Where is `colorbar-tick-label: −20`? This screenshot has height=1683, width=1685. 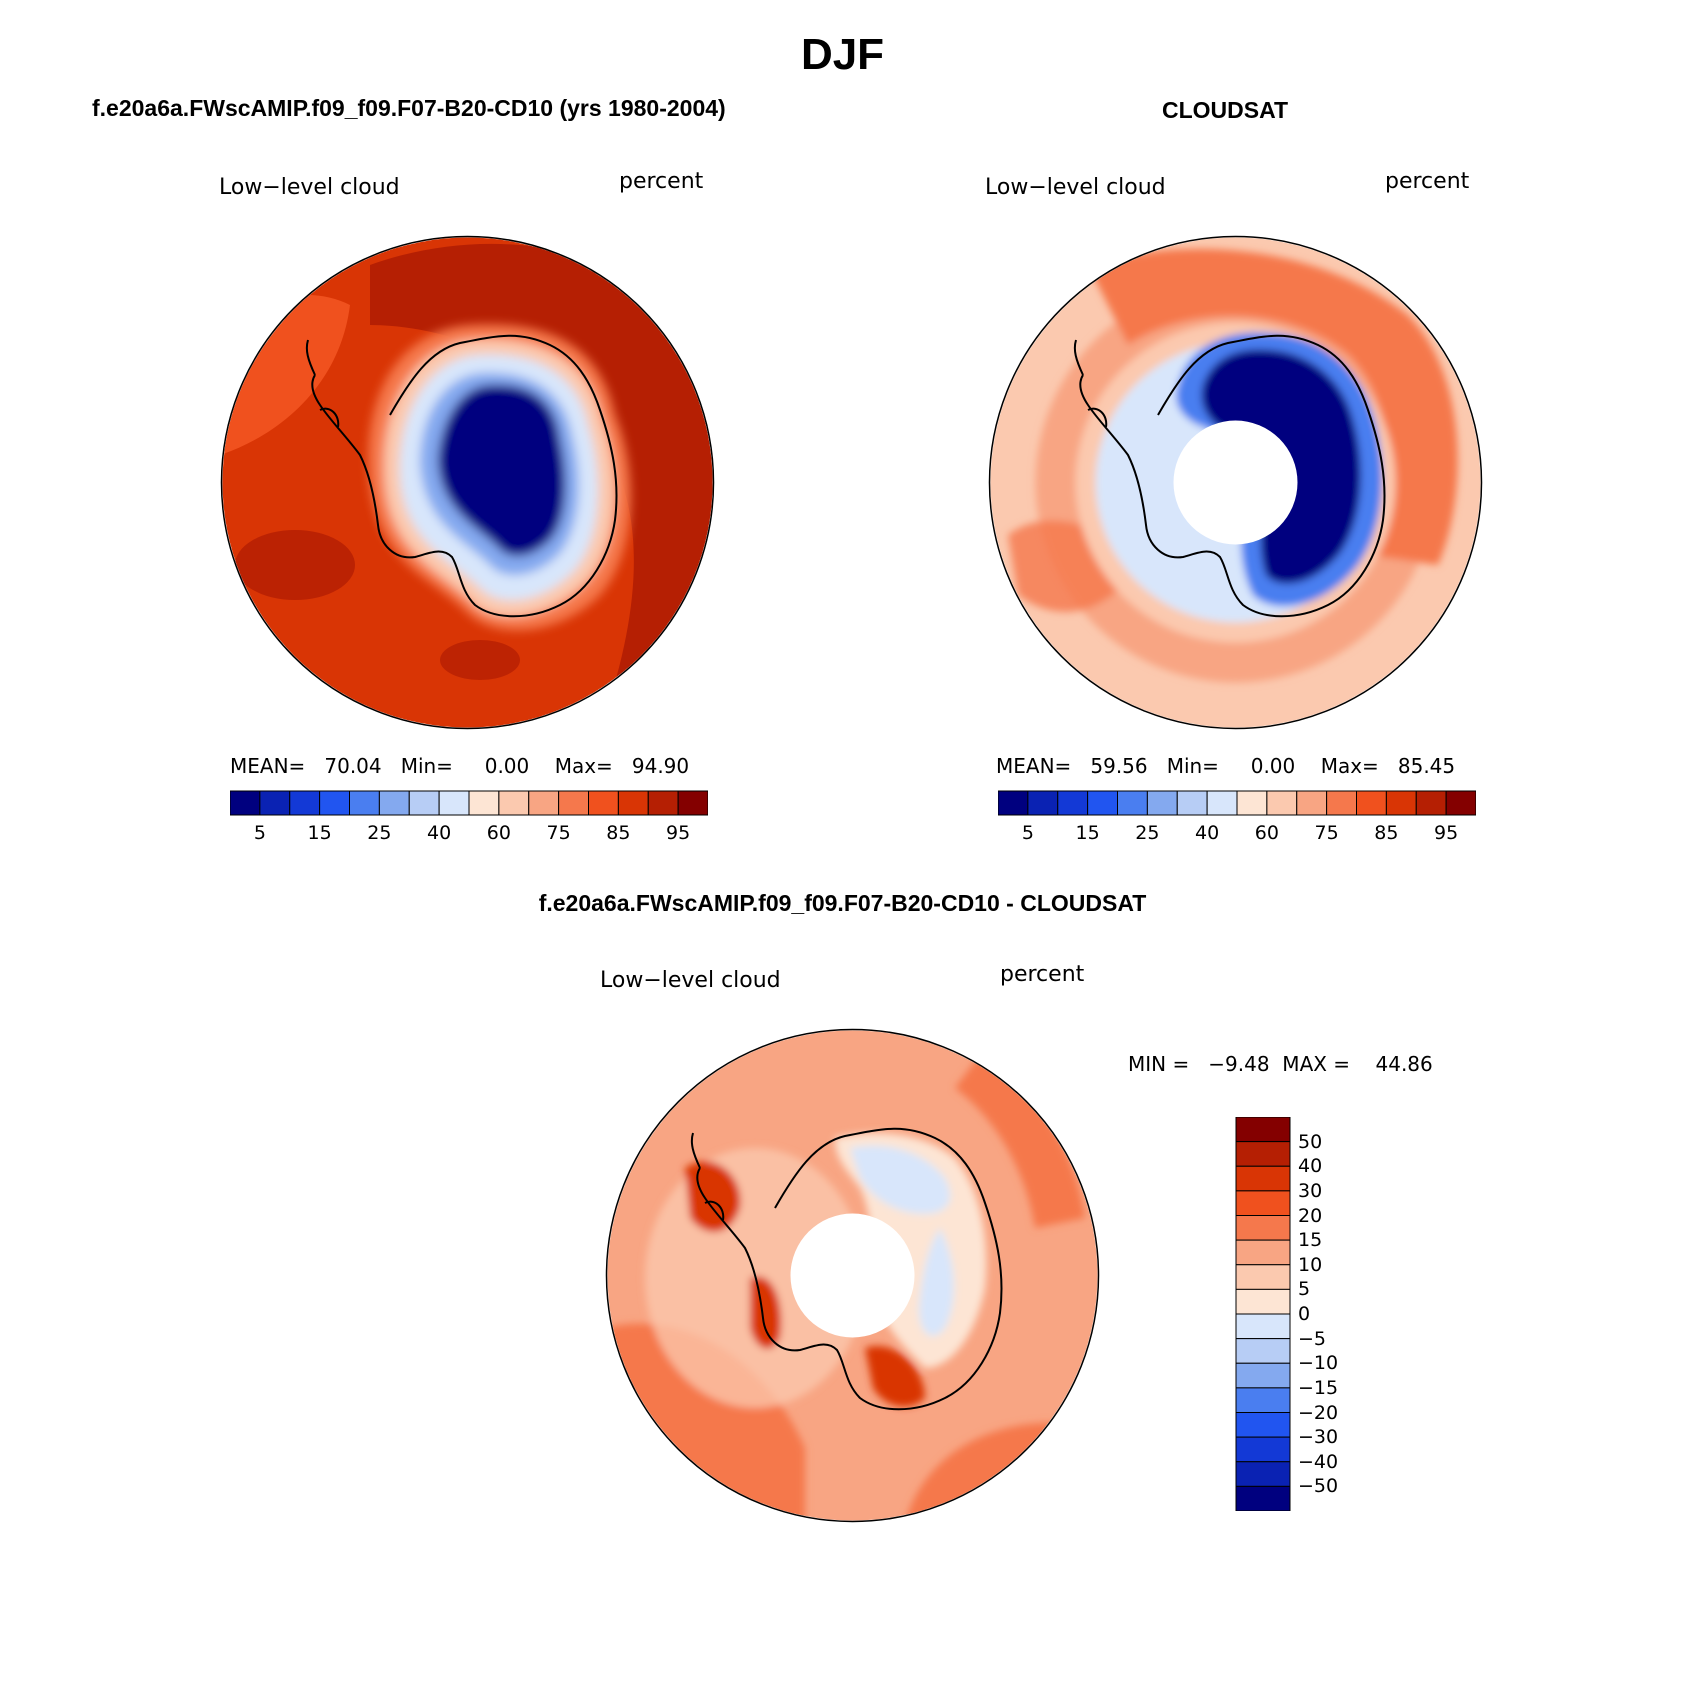 colorbar-tick-label: −20 is located at coordinates (1318, 1412).